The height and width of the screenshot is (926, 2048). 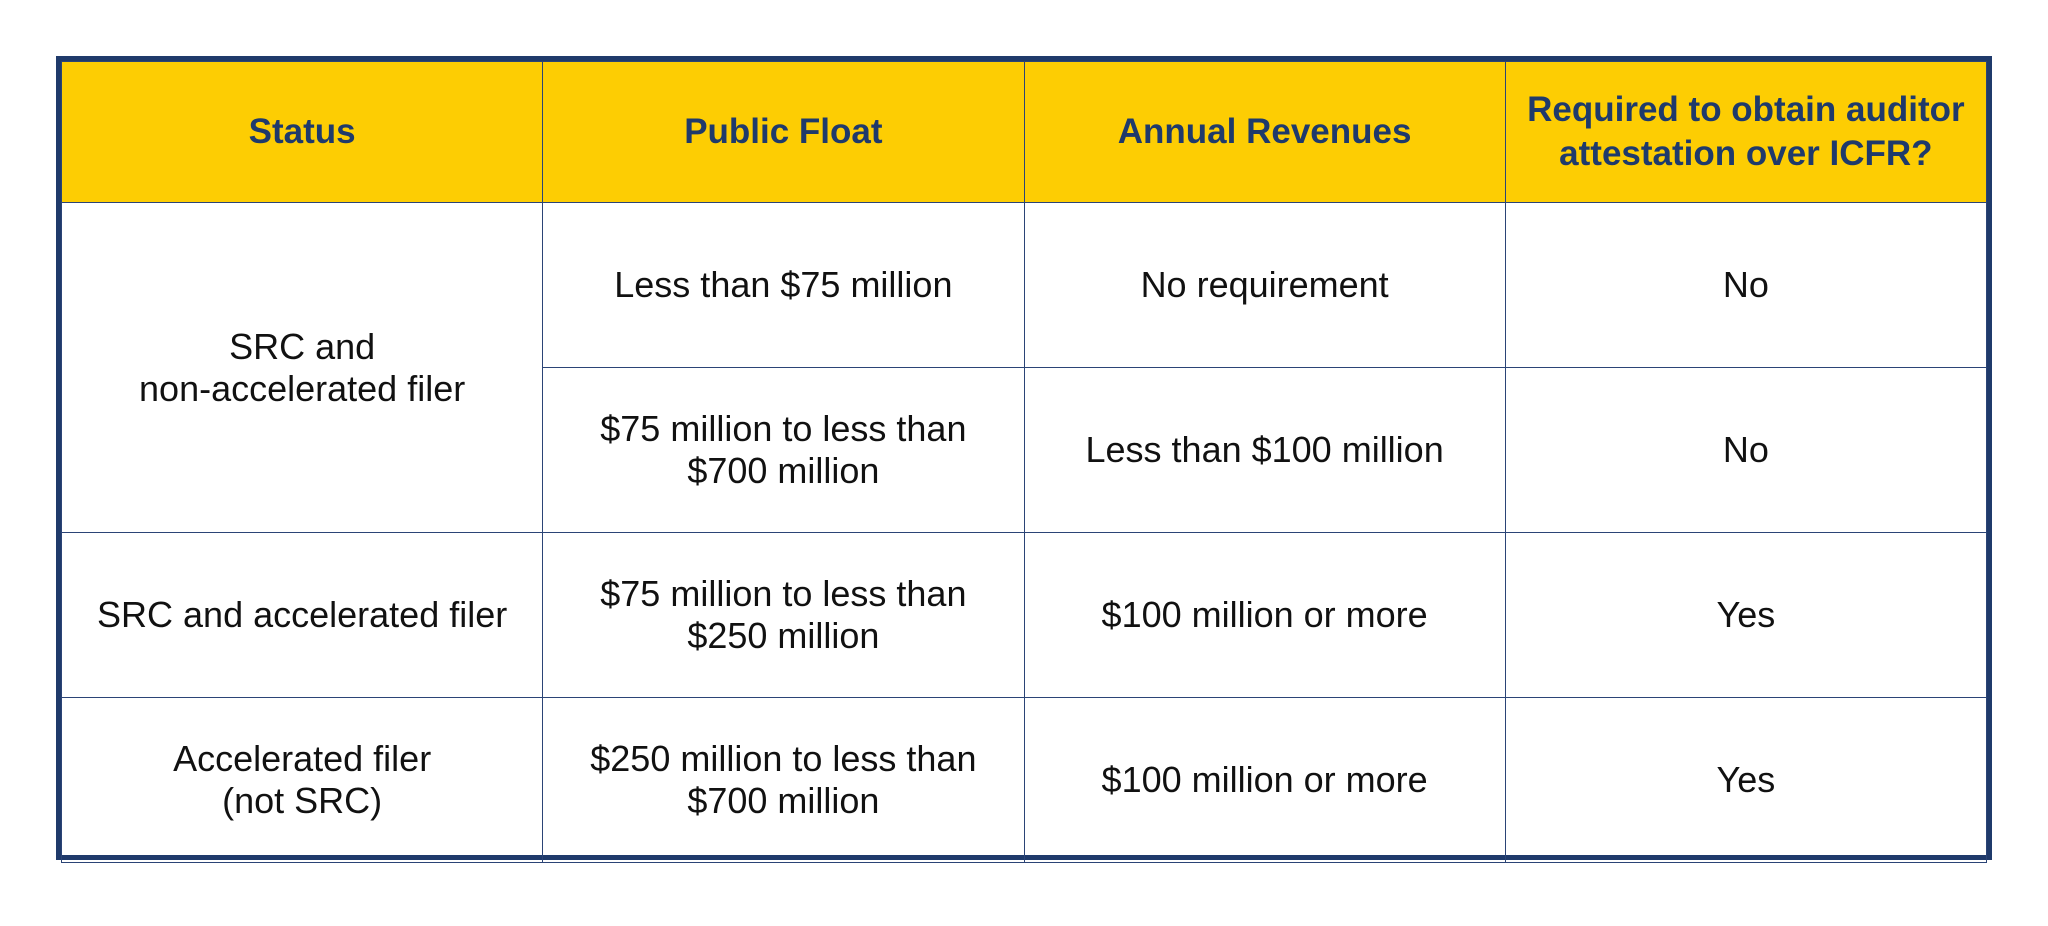 I want to click on cell-status: Accelerated filer (not SRC), so click(x=302, y=780).